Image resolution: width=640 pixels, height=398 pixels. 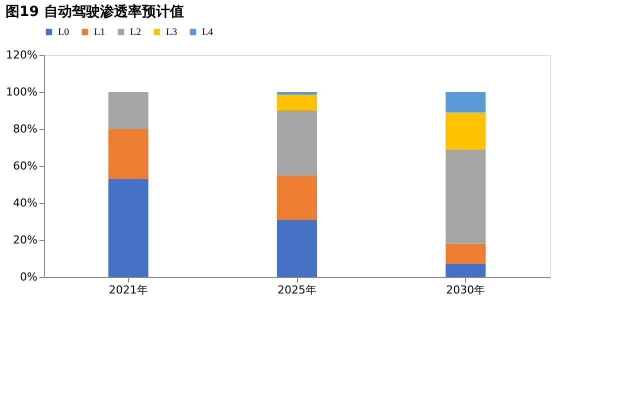 I want to click on y-tick-label: 60%, so click(x=25, y=166).